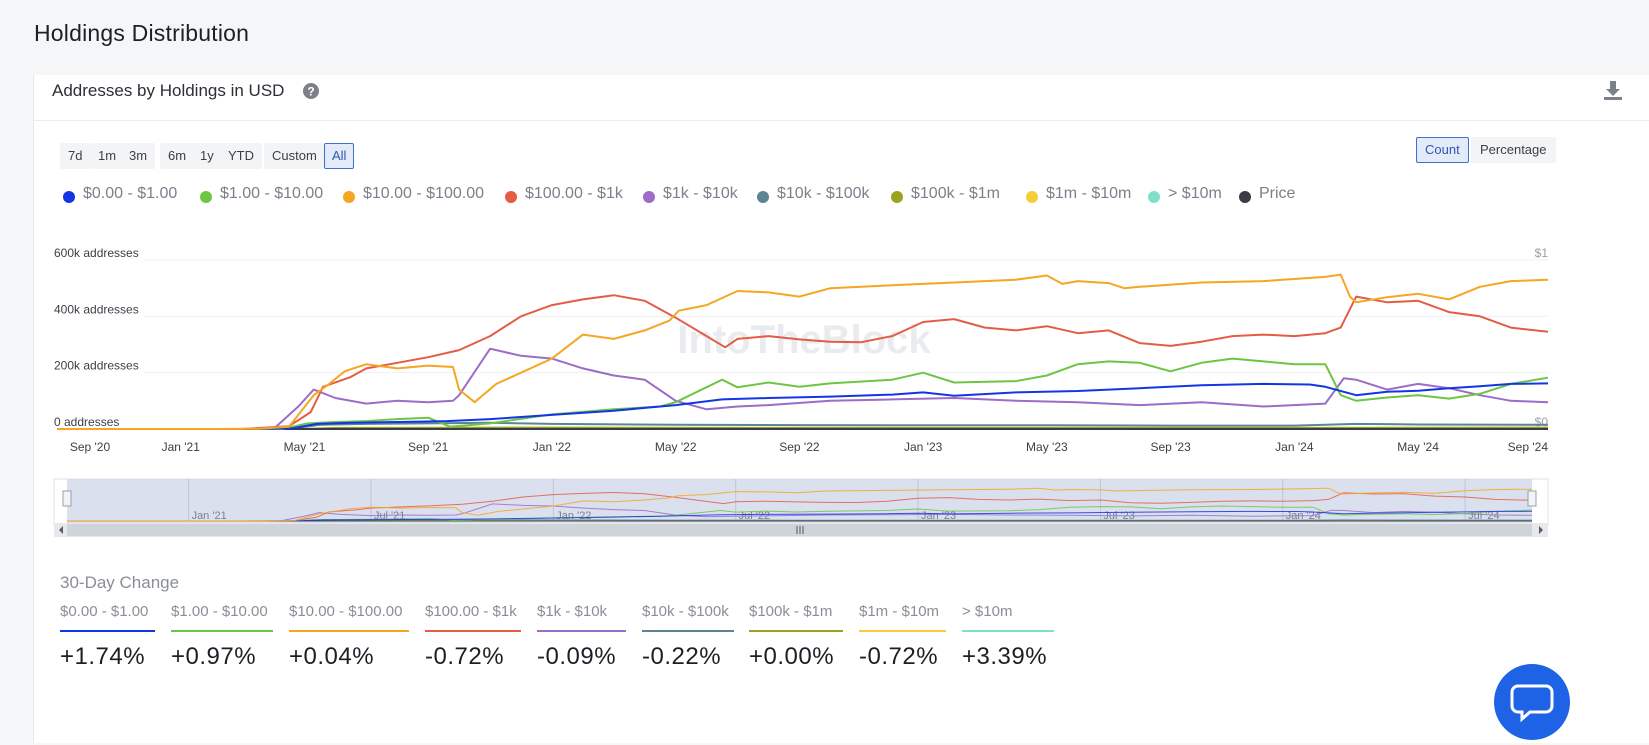 The width and height of the screenshot is (1649, 745). Describe the element at coordinates (1004, 657) in the screenshot. I see `change-value: +3.39%` at that location.